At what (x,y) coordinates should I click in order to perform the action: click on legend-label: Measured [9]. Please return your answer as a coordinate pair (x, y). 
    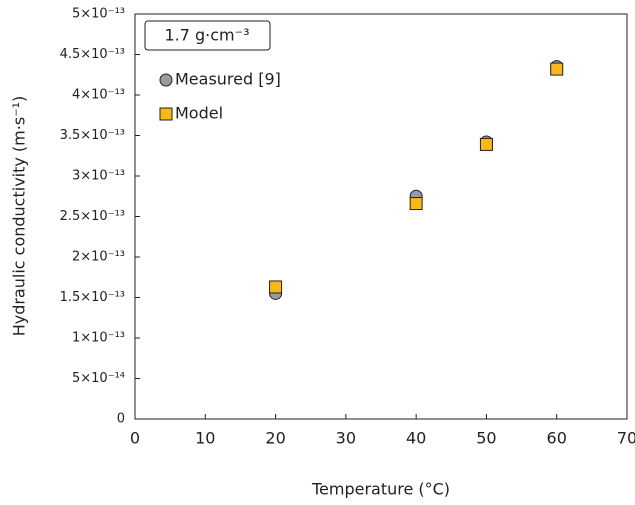
    Looking at the image, I should click on (228, 79).